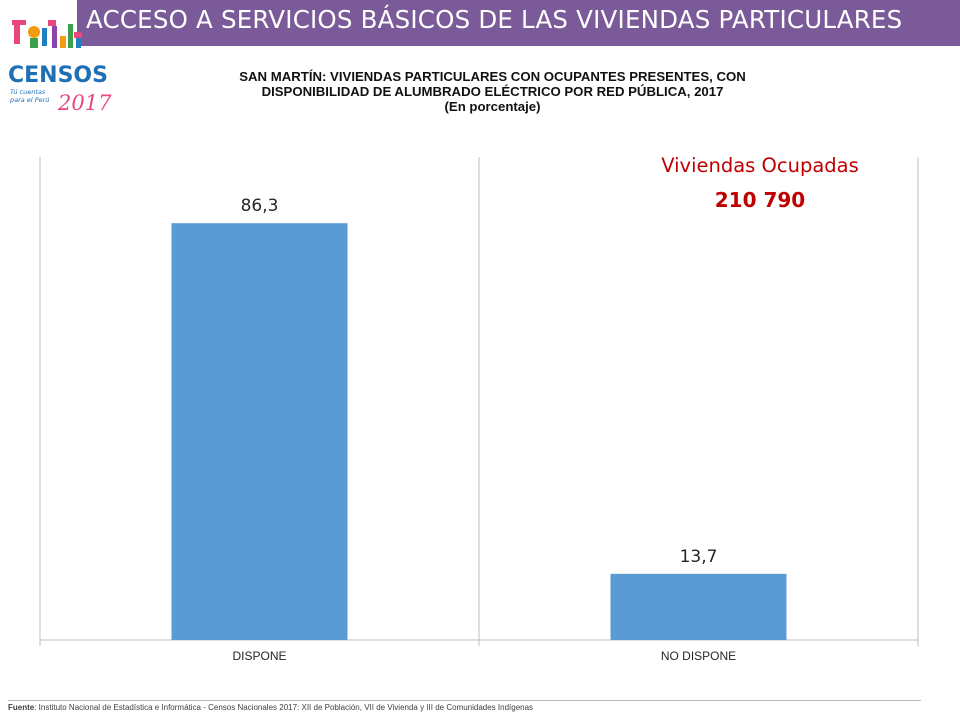 The image size is (960, 720). Describe the element at coordinates (84, 103) in the screenshot. I see `logo-year: 2017` at that location.